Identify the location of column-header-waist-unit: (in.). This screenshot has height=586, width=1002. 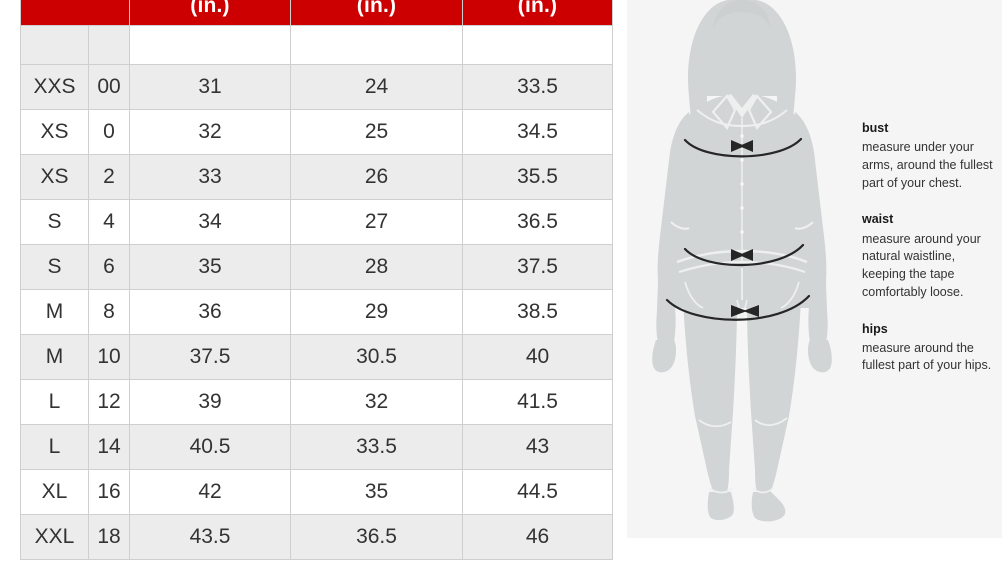
(376, 8).